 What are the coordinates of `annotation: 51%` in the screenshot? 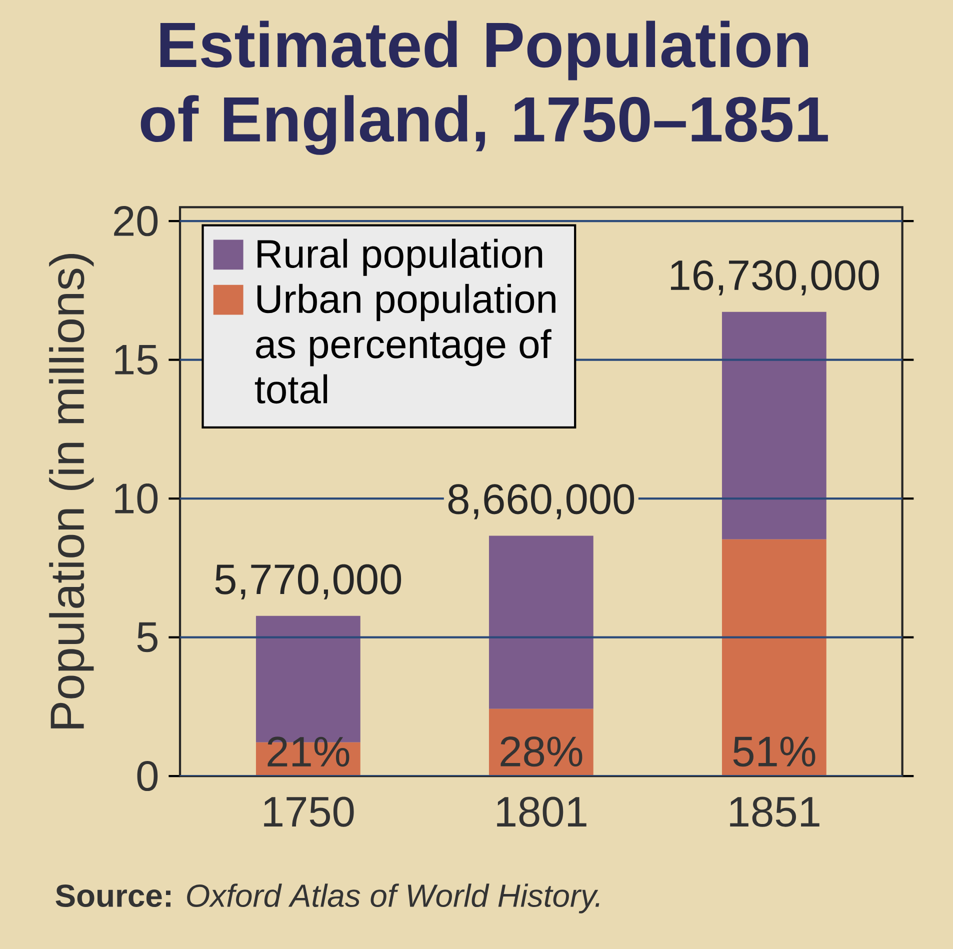 It's located at (774, 751).